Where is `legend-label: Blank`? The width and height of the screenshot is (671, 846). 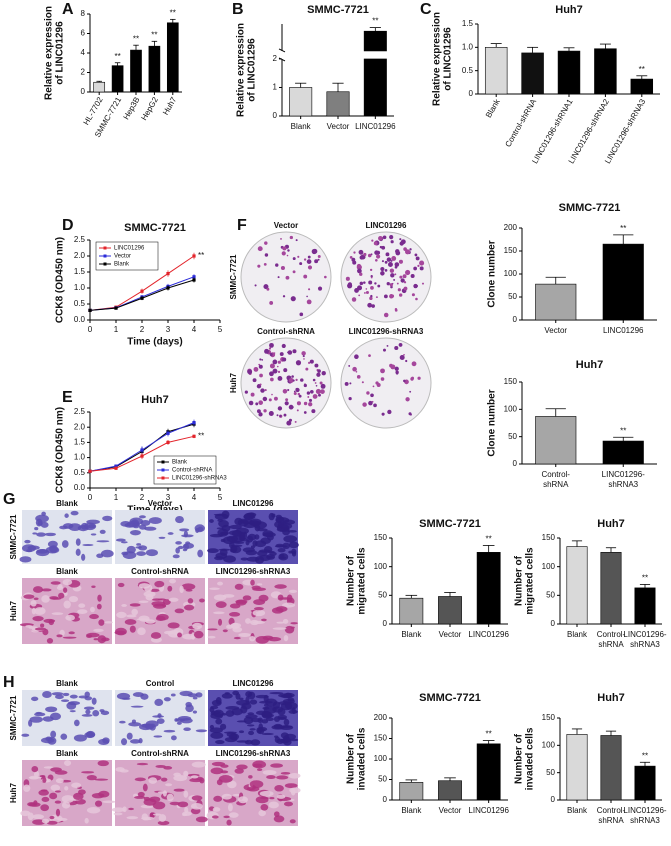
legend-label: Blank is located at coordinates (122, 265).